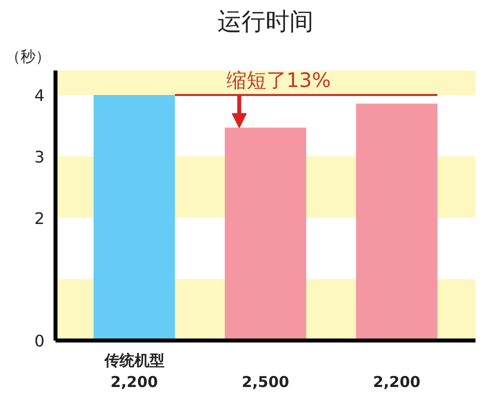  I want to click on y-tick-label: 0, so click(39, 341).